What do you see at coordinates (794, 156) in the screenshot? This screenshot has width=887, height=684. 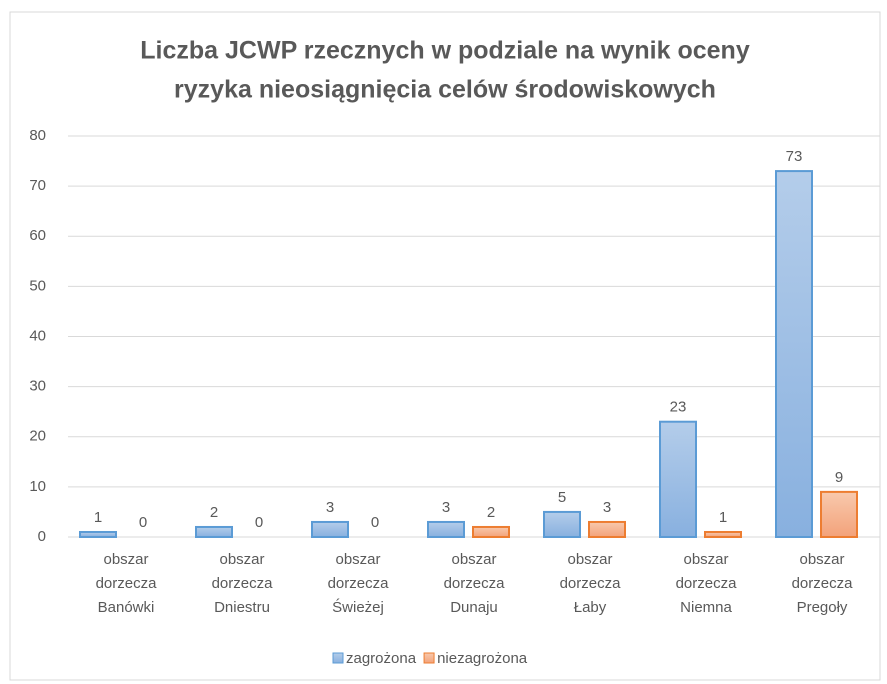 I see `data-label: 73` at bounding box center [794, 156].